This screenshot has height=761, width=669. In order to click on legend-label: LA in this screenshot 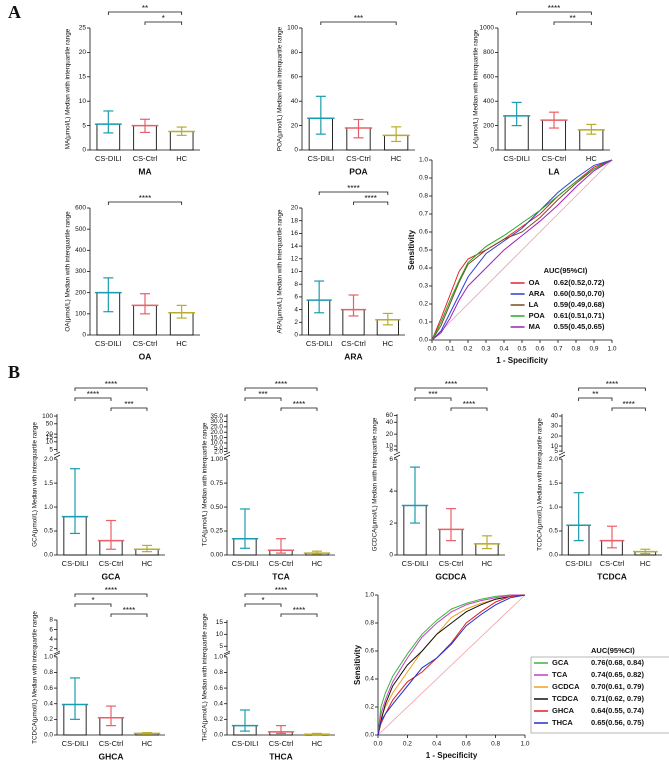, I will do `click(534, 304)`.